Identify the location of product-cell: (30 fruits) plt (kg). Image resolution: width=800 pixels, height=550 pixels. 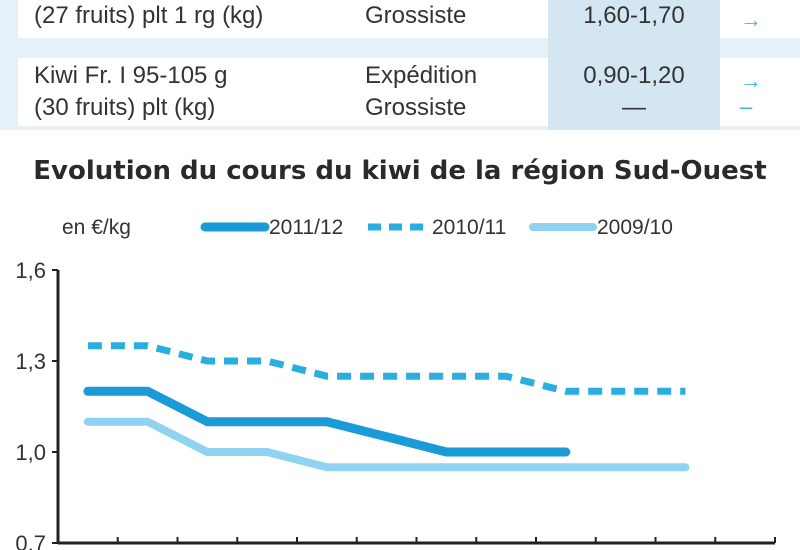
(125, 107).